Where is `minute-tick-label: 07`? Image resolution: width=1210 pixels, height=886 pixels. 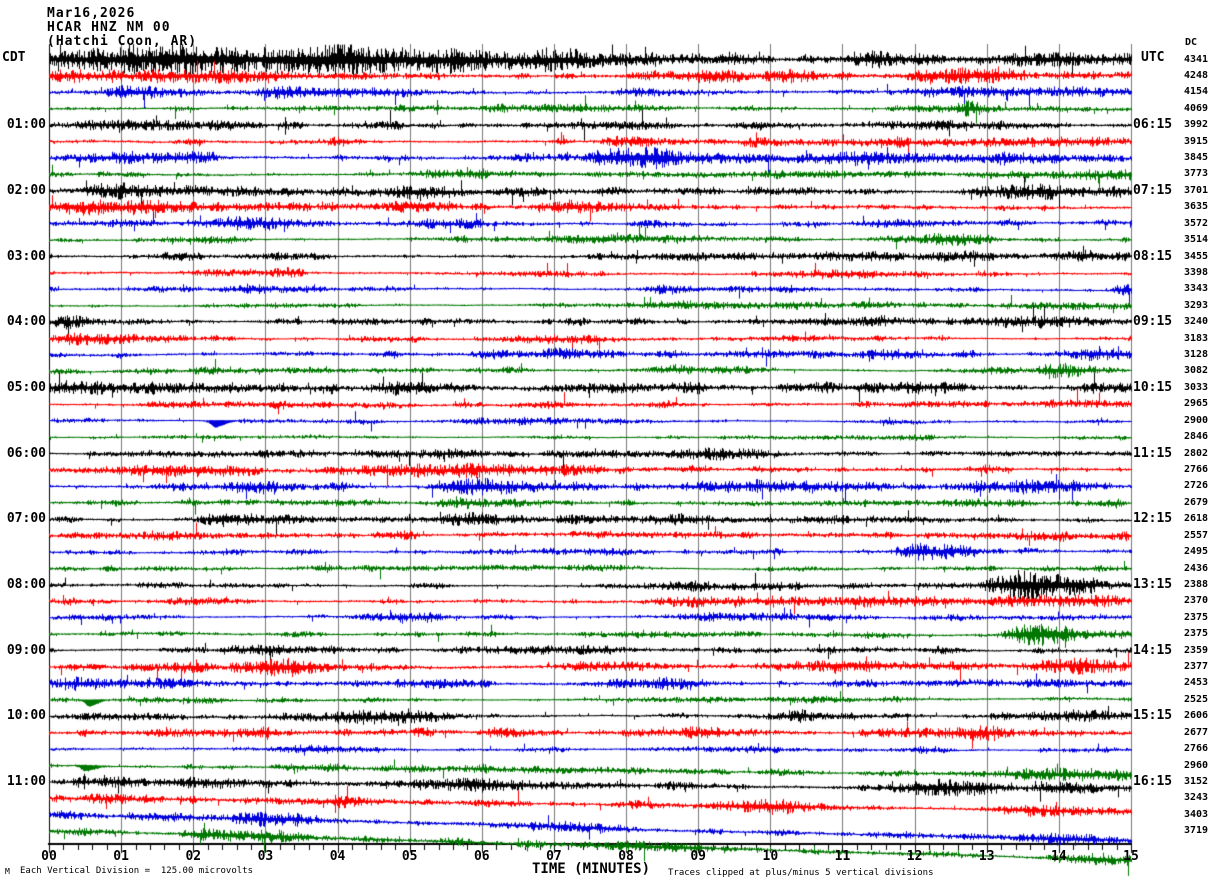 minute-tick-label: 07 is located at coordinates (554, 856).